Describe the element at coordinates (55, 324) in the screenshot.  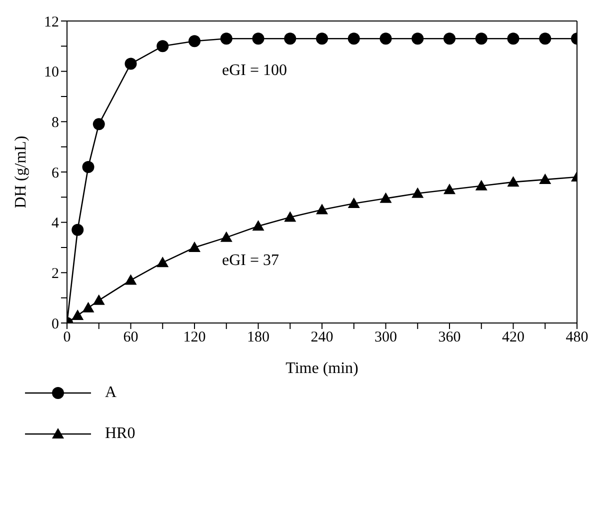
I see `y-tick-label: 0` at that location.